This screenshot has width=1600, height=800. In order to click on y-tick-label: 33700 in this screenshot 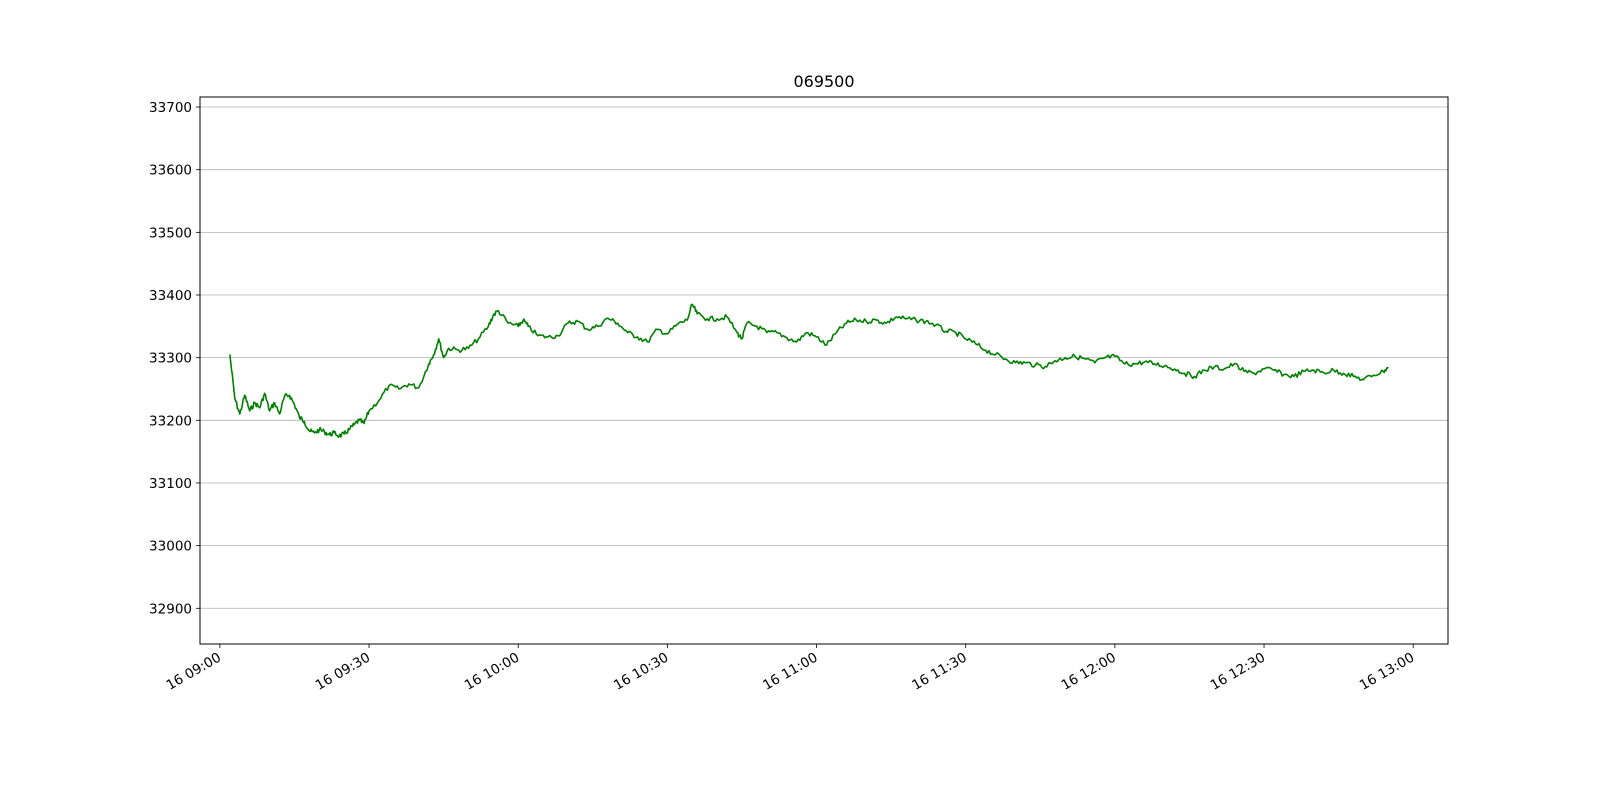, I will do `click(170, 108)`.